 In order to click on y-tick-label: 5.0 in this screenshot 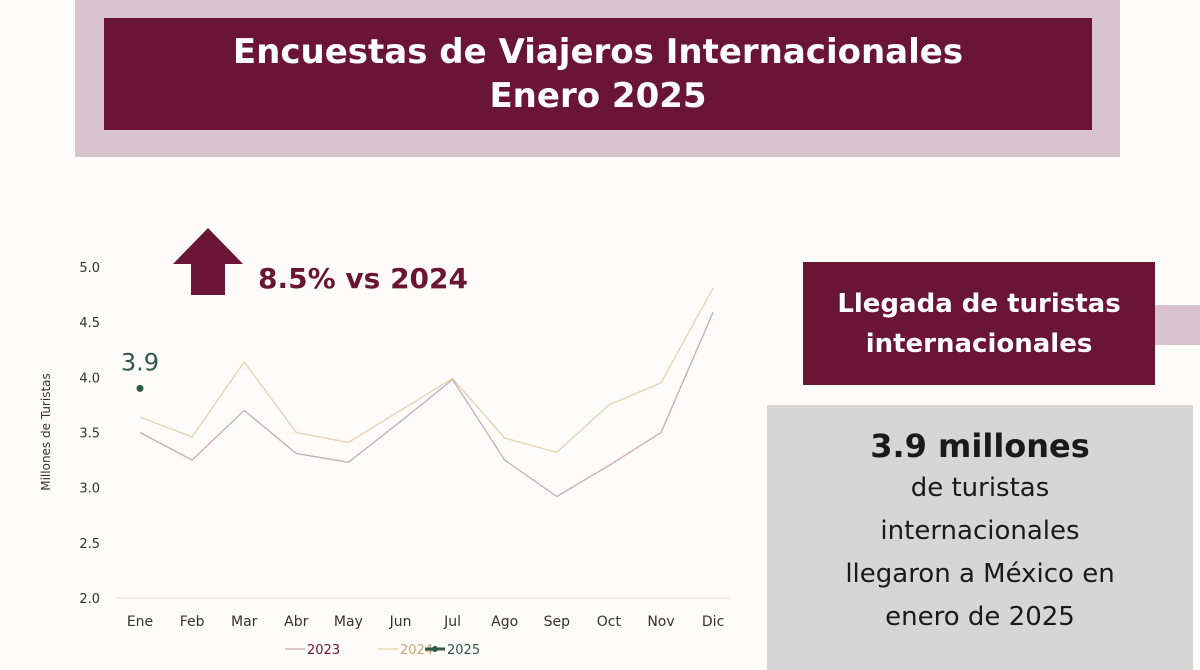, I will do `click(89, 268)`.